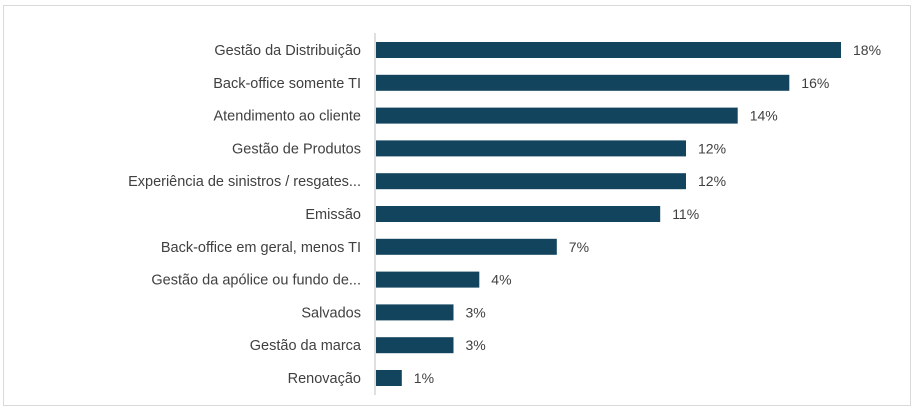  I want to click on category-label: Back-office somente TI, so click(287, 84).